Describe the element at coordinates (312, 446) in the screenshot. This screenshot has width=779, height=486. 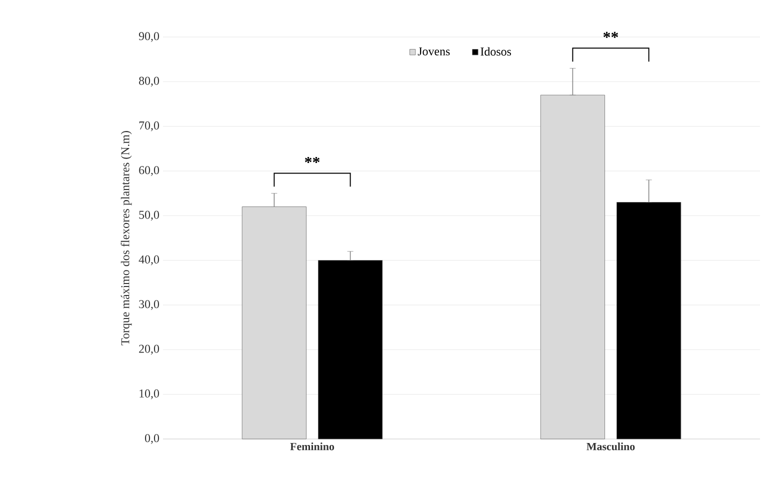
I see `x-tick-label: Feminino` at that location.